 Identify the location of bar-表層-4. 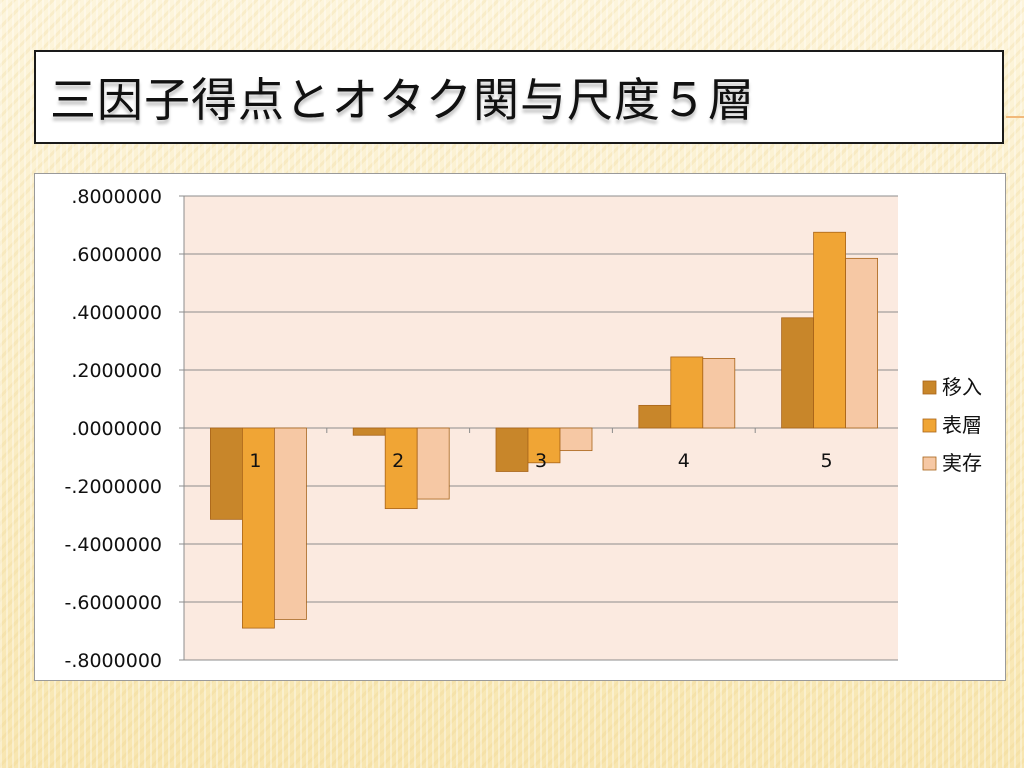
(687, 392).